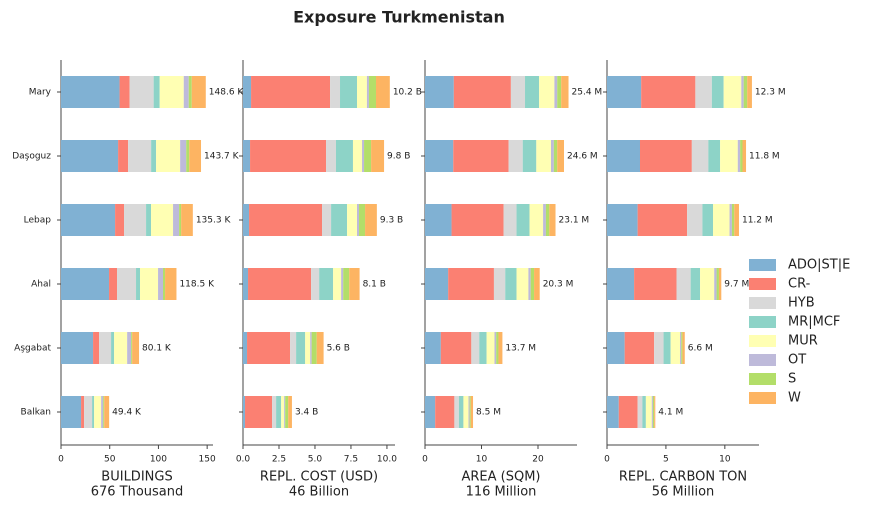  What do you see at coordinates (222, 157) in the screenshot?
I see `total-label: 143.7 K` at bounding box center [222, 157].